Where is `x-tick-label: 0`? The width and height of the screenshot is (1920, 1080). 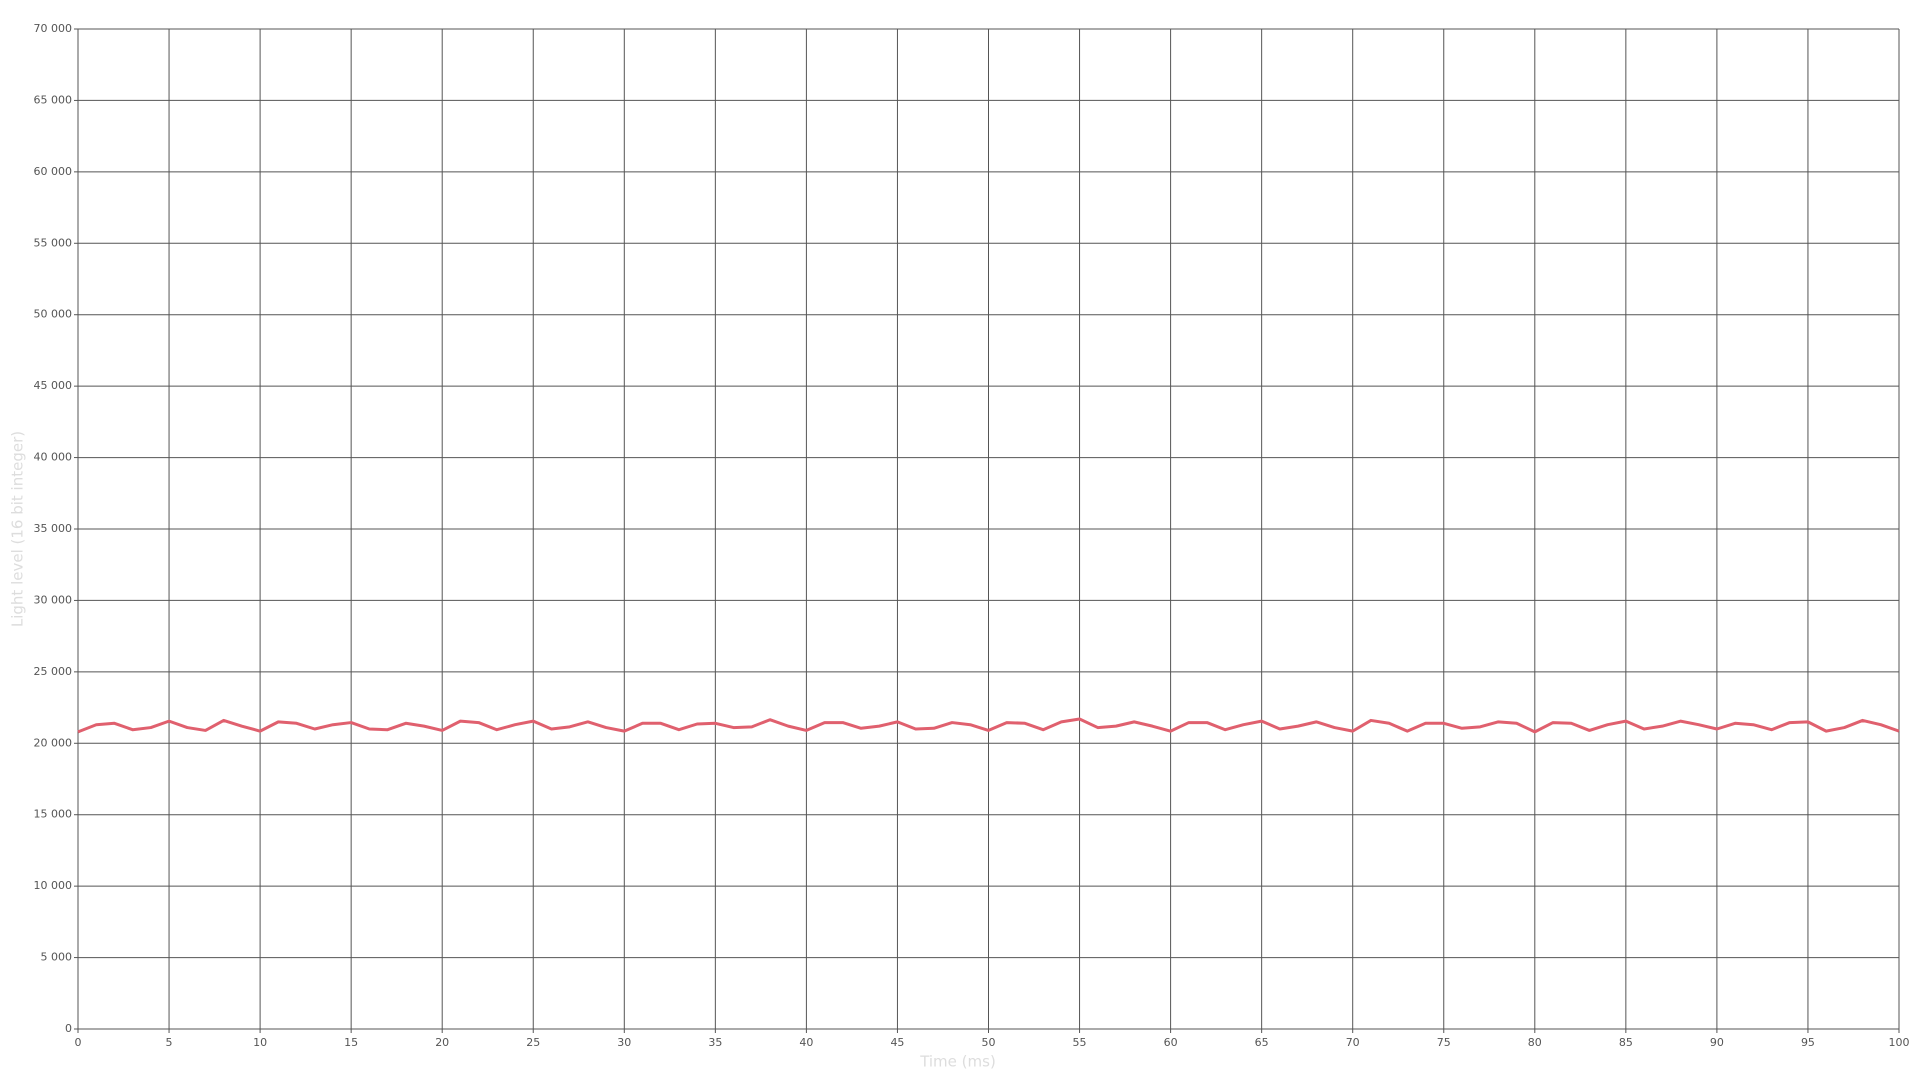 x-tick-label: 0 is located at coordinates (78, 1042).